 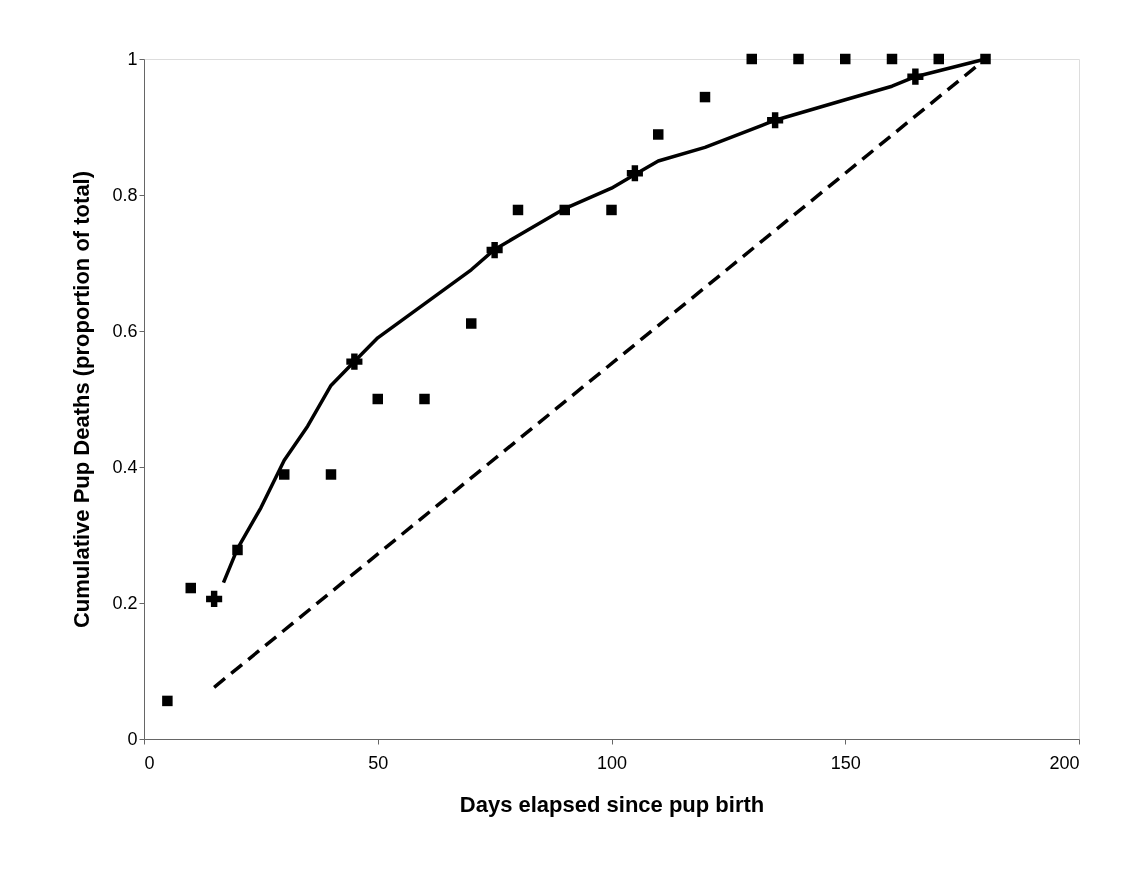 What do you see at coordinates (1064, 762) in the screenshot?
I see `x-tick-label: 200` at bounding box center [1064, 762].